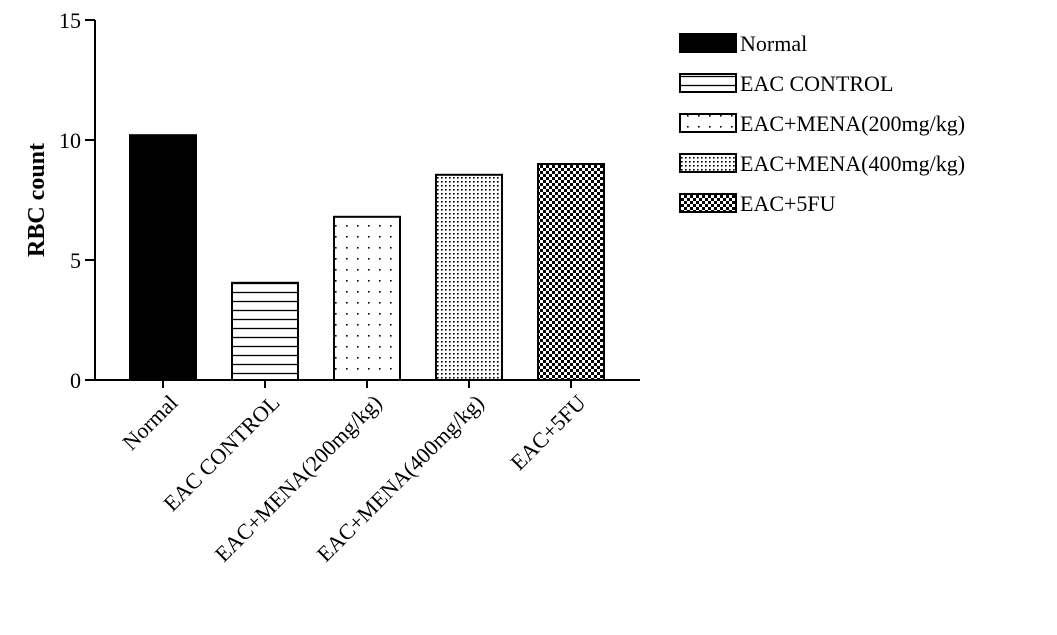  Describe the element at coordinates (773, 43) in the screenshot. I see `legend-label: Normal` at that location.